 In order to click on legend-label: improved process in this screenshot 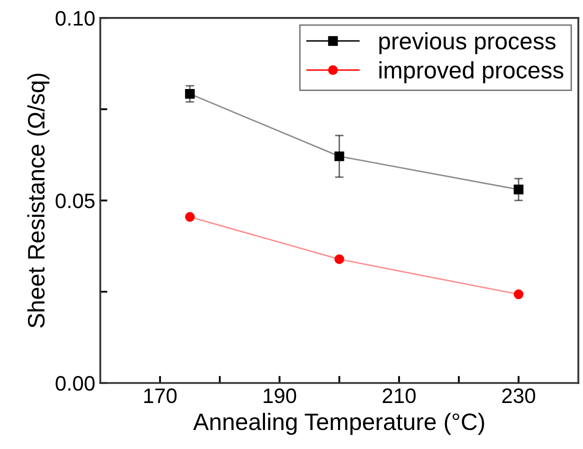, I will do `click(471, 72)`.